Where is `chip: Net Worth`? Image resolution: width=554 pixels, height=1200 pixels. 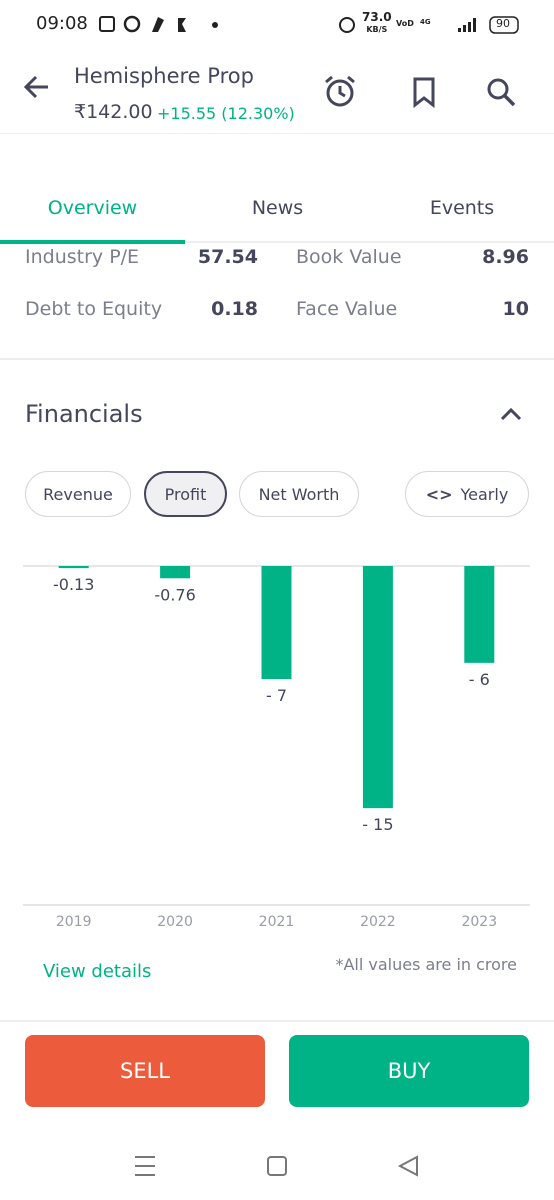
chip: Net Worth is located at coordinates (299, 494).